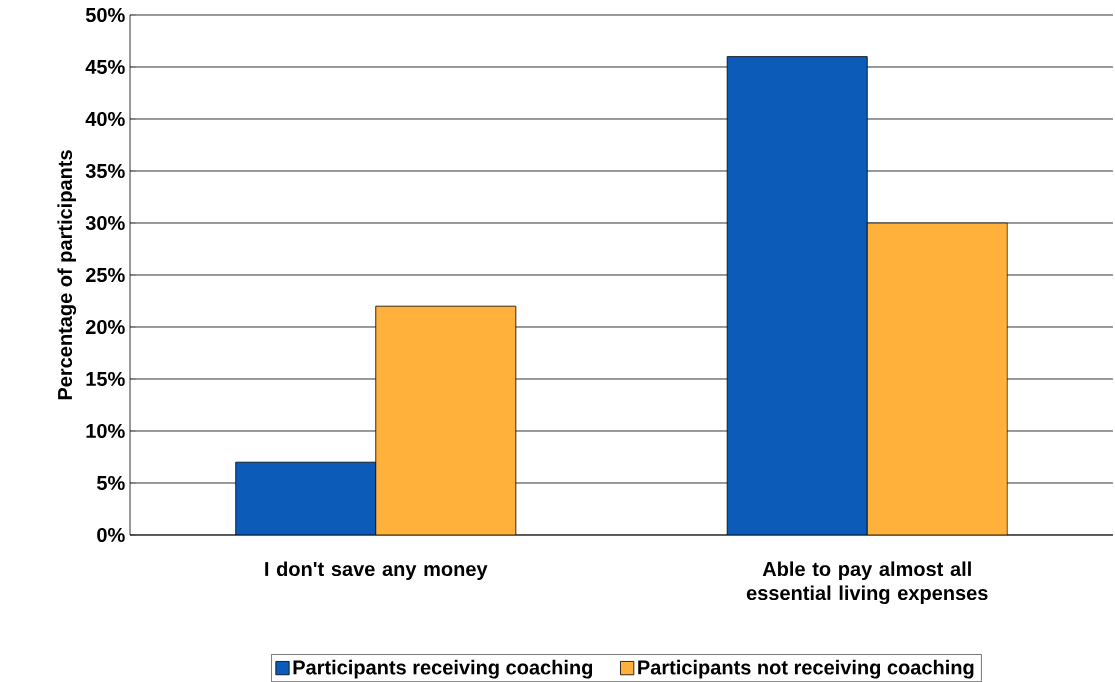 The image size is (1115, 682). I want to click on y-tick-label: 40%, so click(105, 119).